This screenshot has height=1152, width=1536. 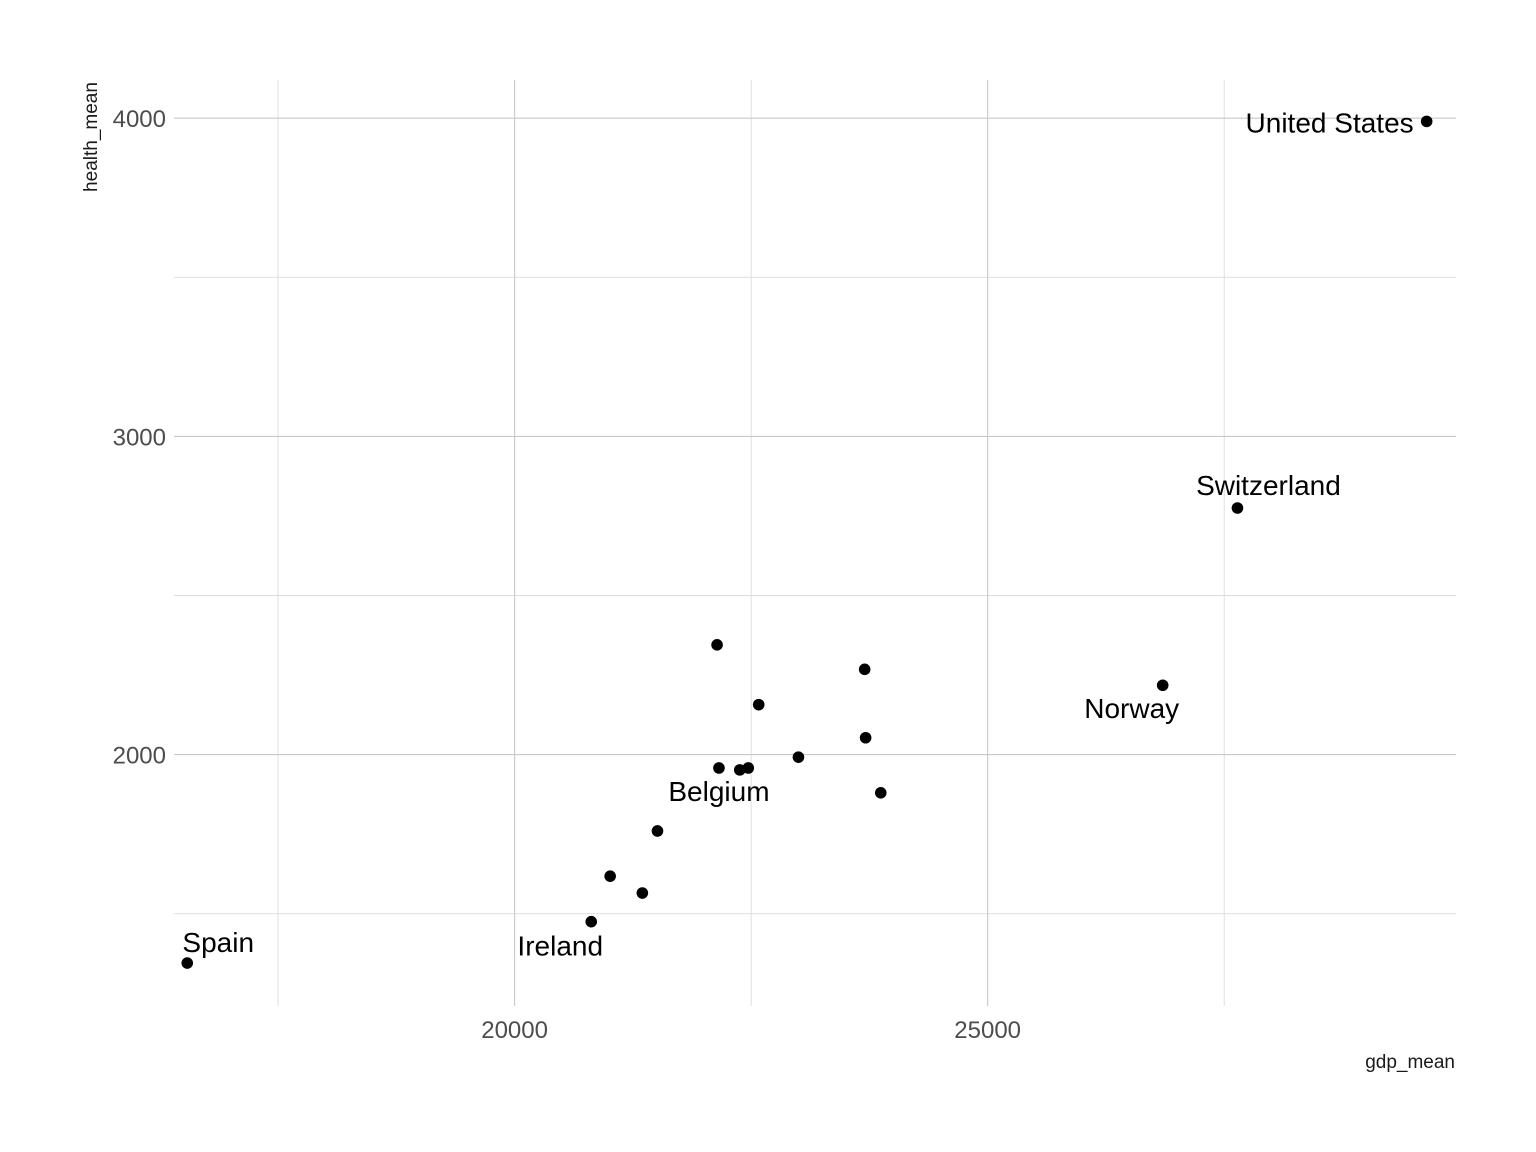 What do you see at coordinates (560, 946) in the screenshot?
I see `point-label: Ireland` at bounding box center [560, 946].